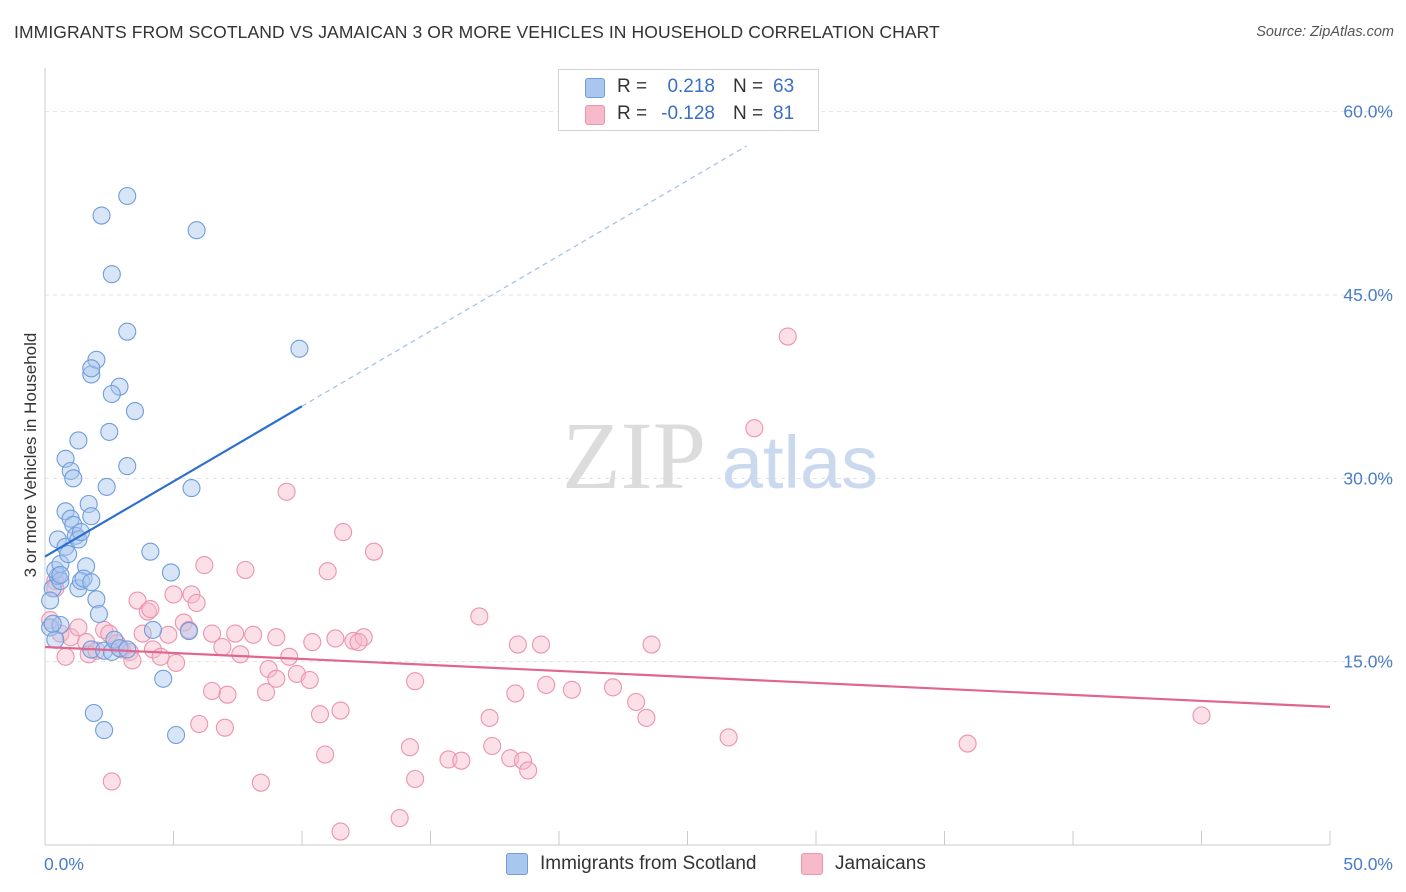 The width and height of the screenshot is (1406, 892). What do you see at coordinates (784, 86) in the screenshot?
I see `n-value: 63` at bounding box center [784, 86].